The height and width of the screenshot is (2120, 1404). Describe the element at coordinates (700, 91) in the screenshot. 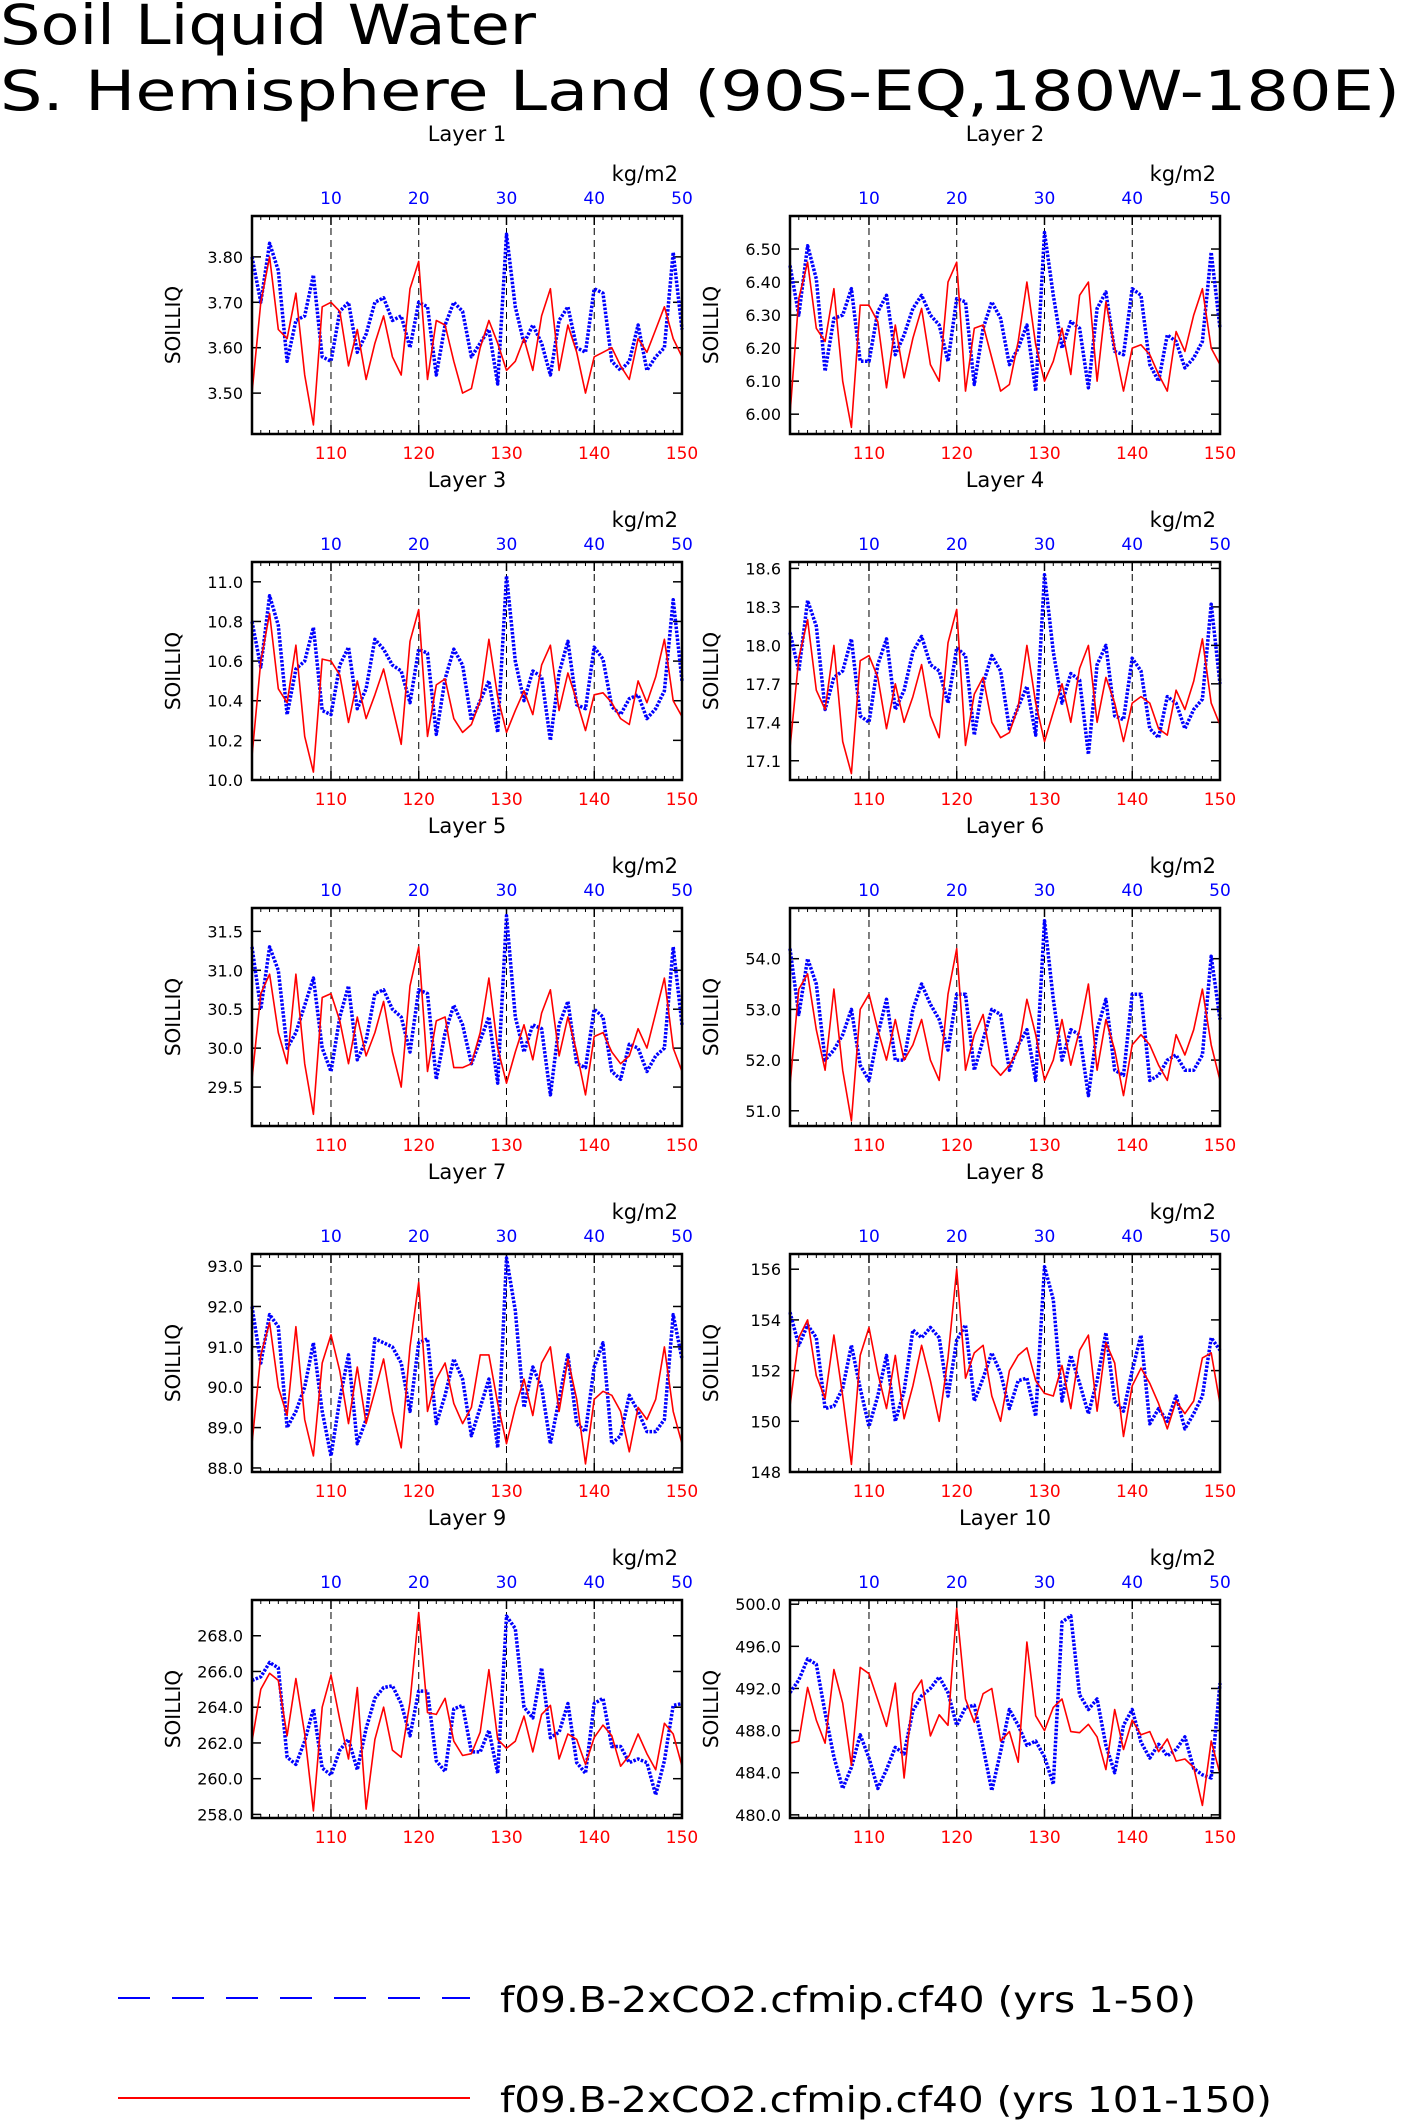

I see `figure-title-line2: S. Hemisphere Land (90S-EQ,180W-180E)` at that location.